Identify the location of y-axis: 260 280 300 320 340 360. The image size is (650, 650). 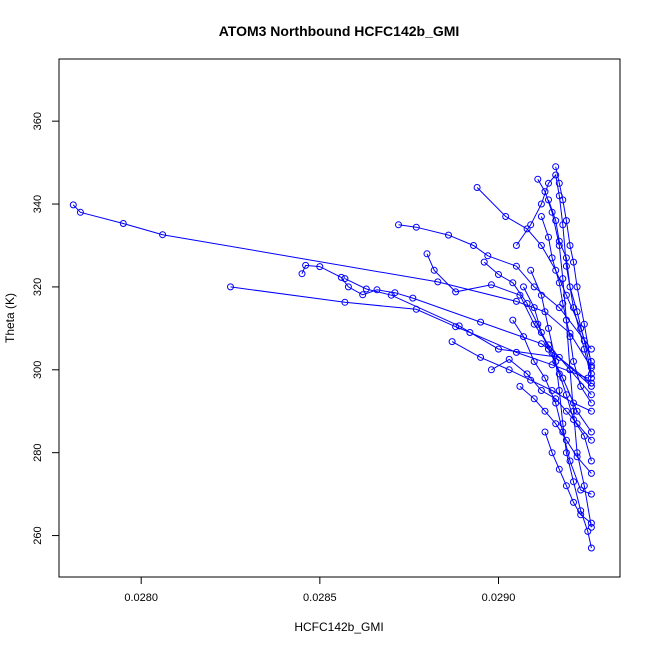
(45, 328).